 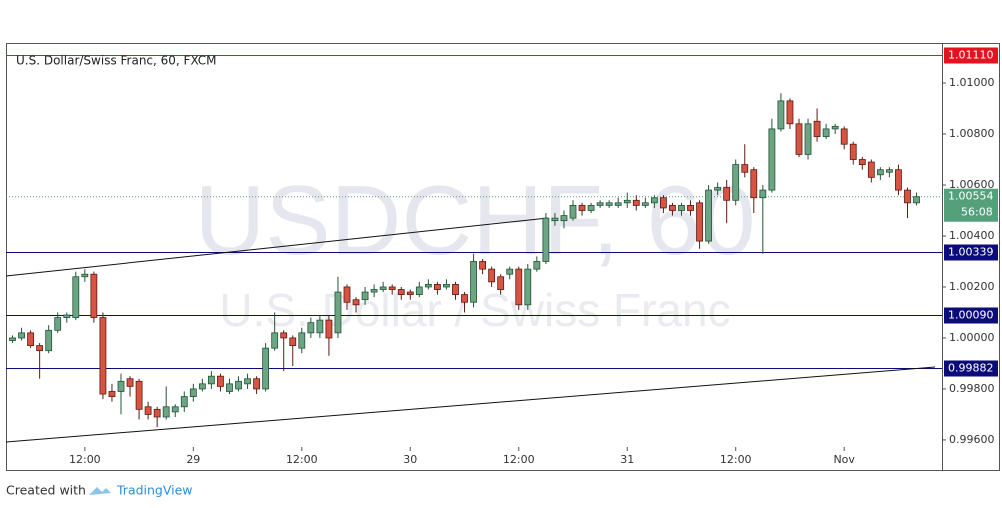 What do you see at coordinates (972, 439) in the screenshot?
I see `y-tick-label: 0.99600` at bounding box center [972, 439].